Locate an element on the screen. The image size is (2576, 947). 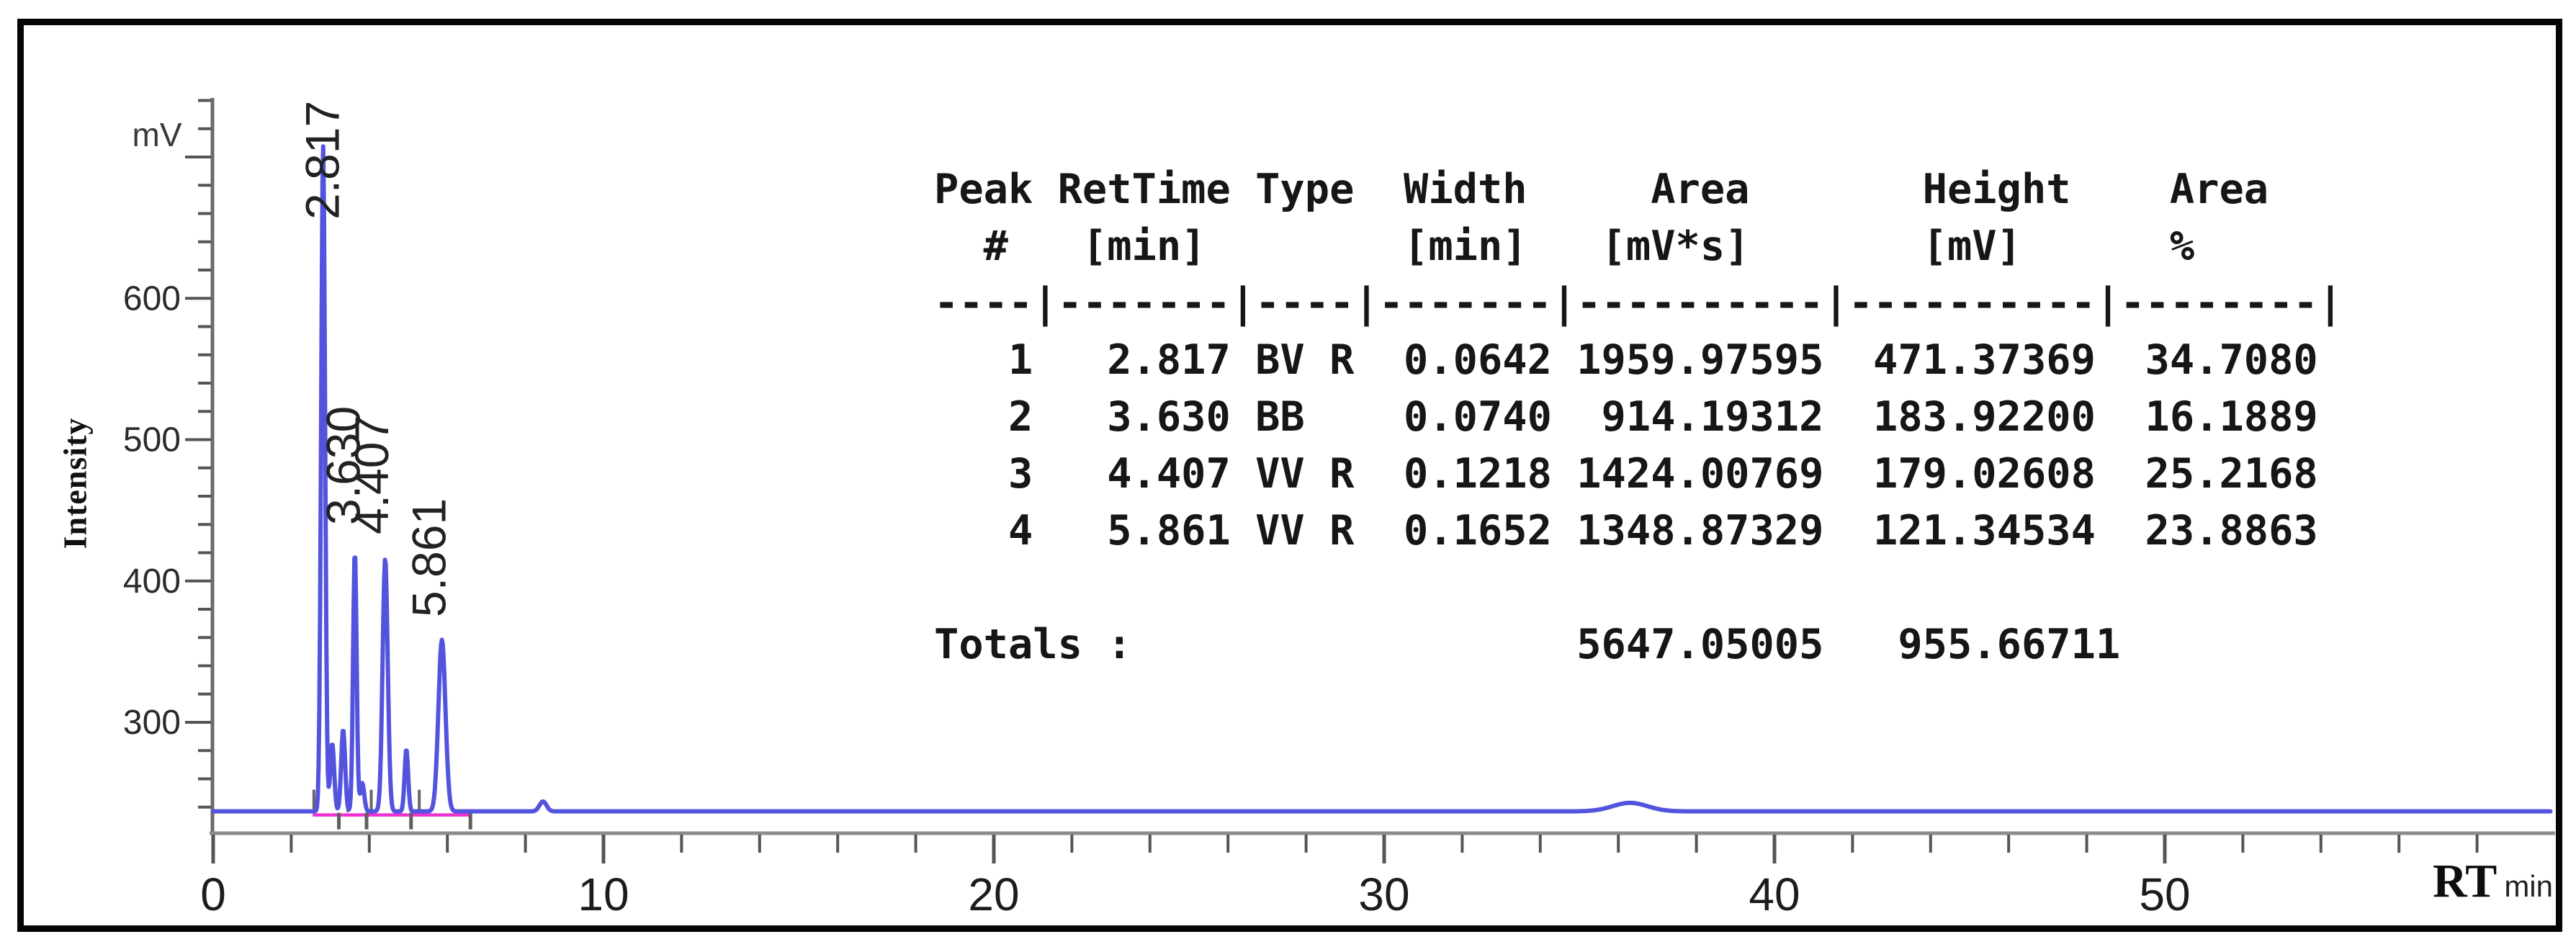
y-tick-label: 500 is located at coordinates (152, 440).